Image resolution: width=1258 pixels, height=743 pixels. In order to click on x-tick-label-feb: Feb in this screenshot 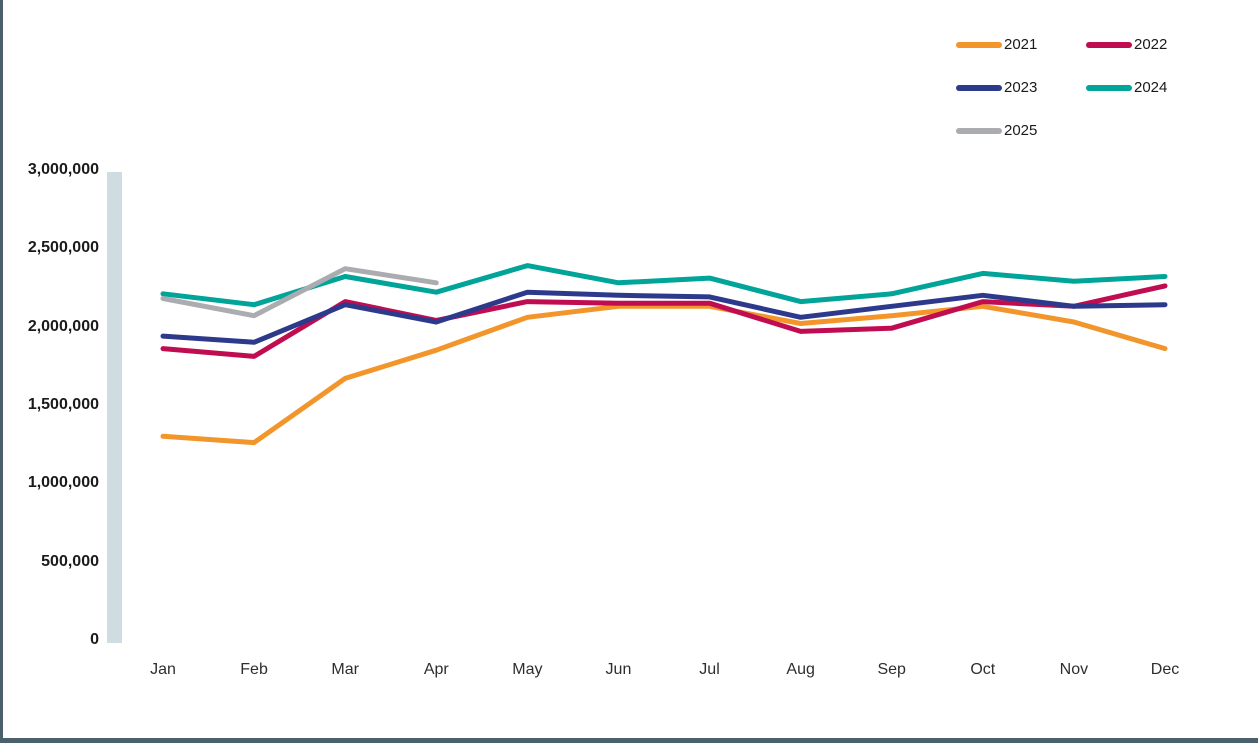, I will do `click(254, 669)`.